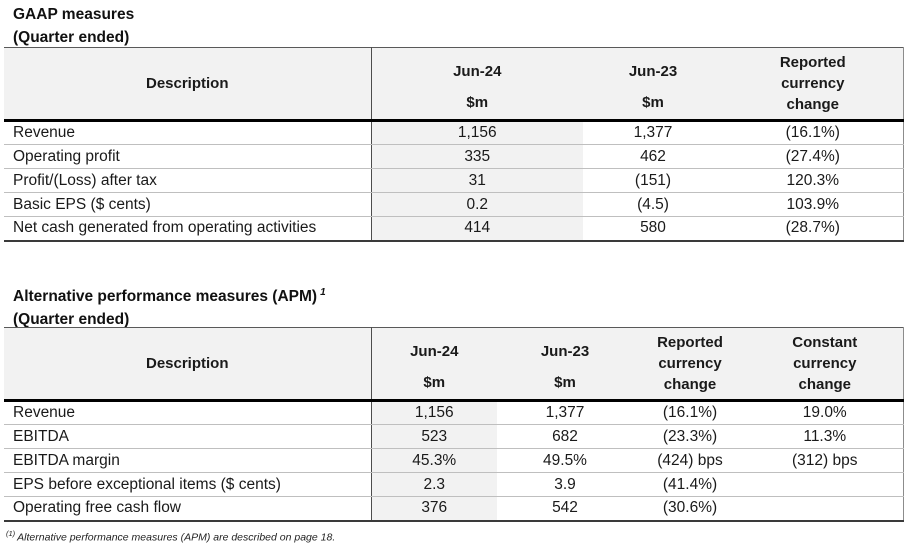  I want to click on cell-value: 3.9, so click(565, 484).